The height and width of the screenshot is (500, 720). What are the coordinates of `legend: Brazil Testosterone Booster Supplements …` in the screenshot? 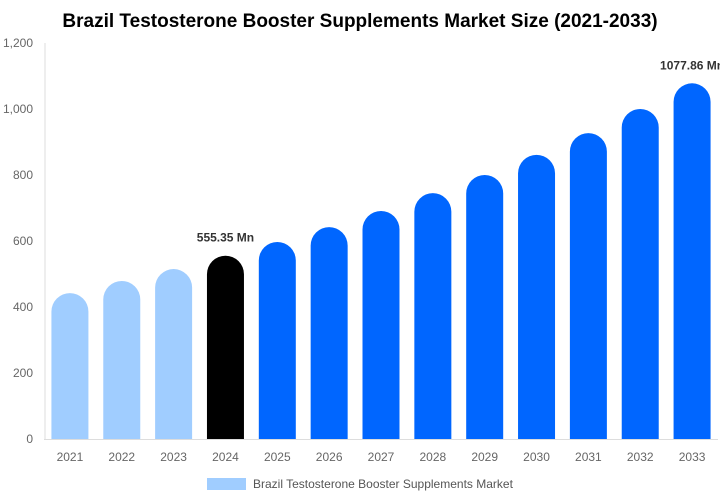 It's located at (360, 484).